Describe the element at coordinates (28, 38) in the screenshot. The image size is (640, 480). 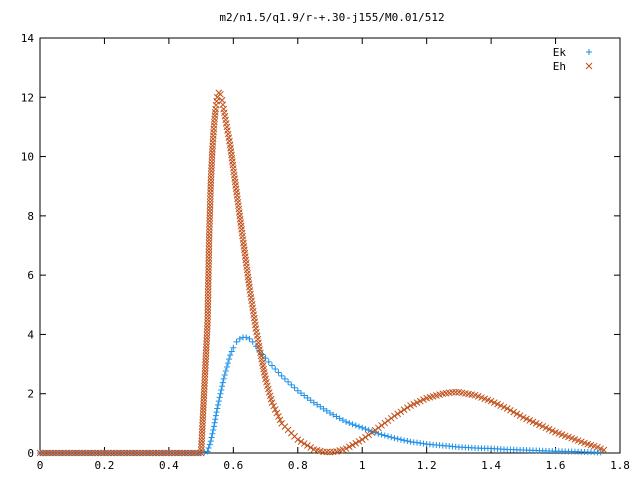
I see `y-tick-label: 14` at that location.